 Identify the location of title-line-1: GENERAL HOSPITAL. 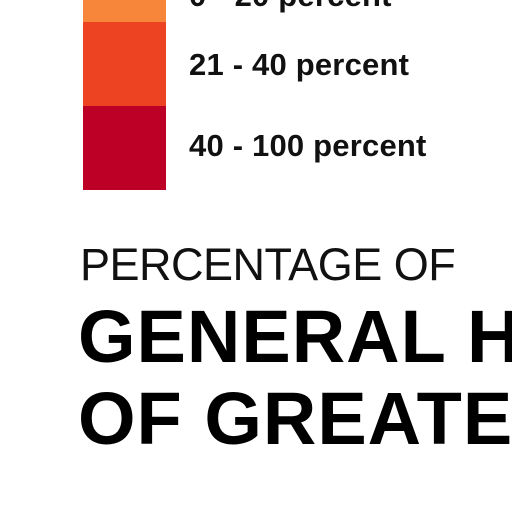
(295, 336).